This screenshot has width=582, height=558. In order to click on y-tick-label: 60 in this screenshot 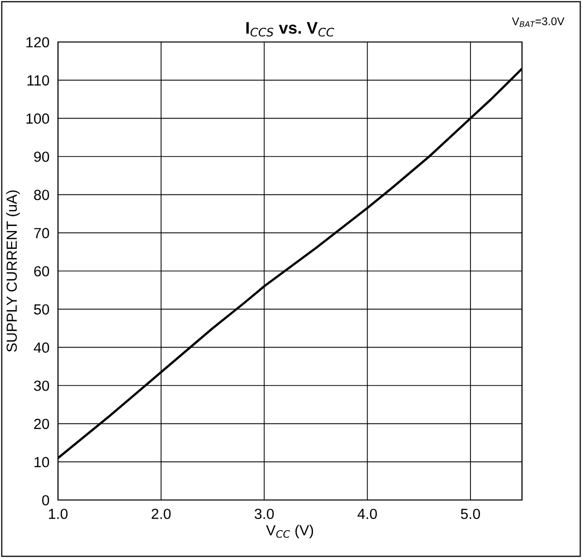, I will do `click(42, 271)`.